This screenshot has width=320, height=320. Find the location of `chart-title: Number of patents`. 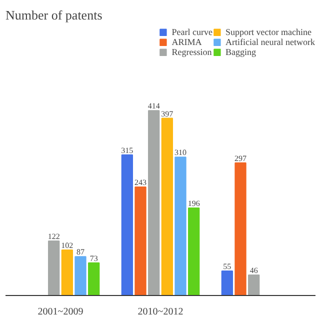

chart-title: Number of patents is located at coordinates (54, 15).